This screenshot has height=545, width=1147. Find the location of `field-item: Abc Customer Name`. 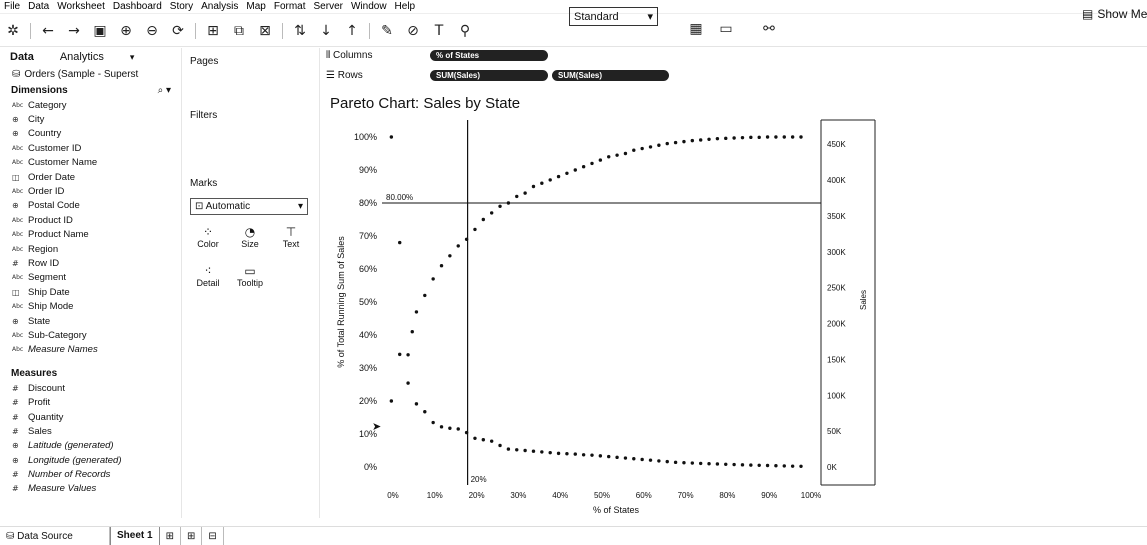

field-item: Abc Customer Name is located at coordinates (90, 163).